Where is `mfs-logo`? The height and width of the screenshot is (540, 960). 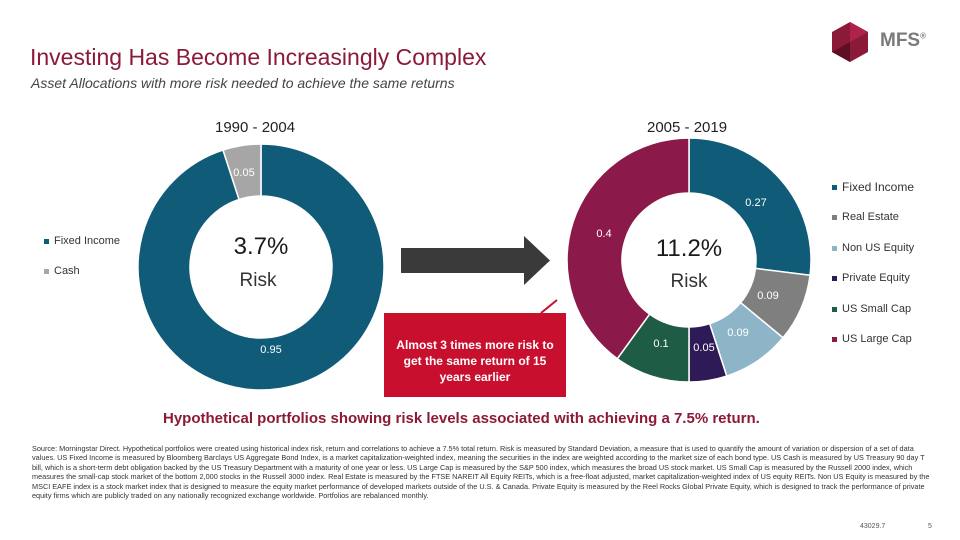
mfs-logo is located at coordinates (850, 42).